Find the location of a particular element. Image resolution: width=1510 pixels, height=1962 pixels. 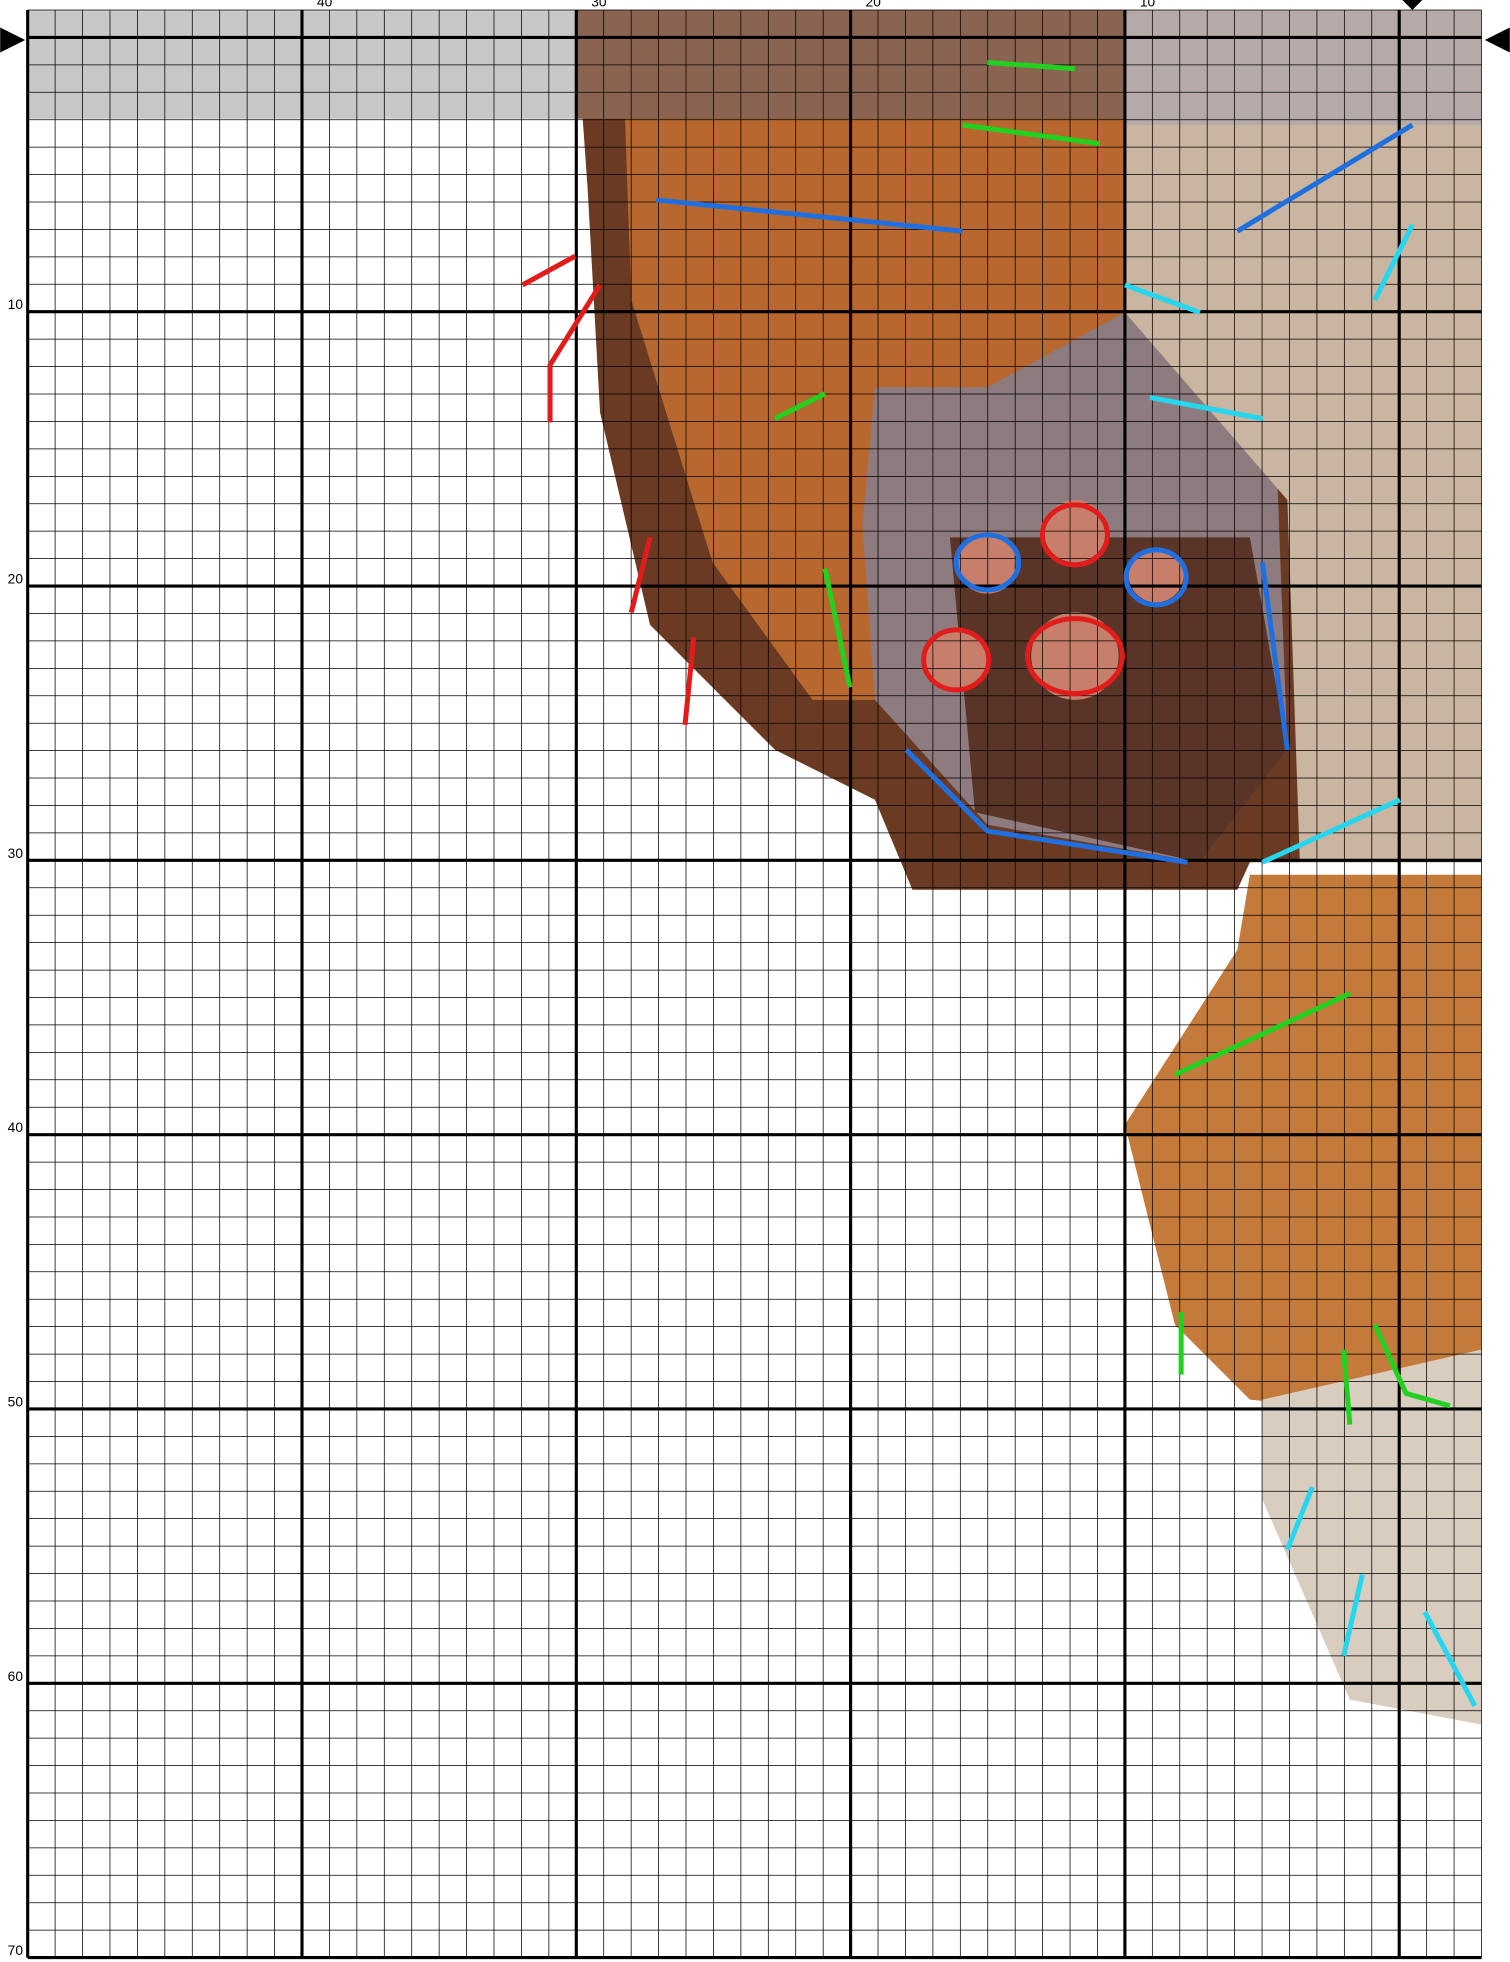

row-label: 50 is located at coordinates (16, 1401).